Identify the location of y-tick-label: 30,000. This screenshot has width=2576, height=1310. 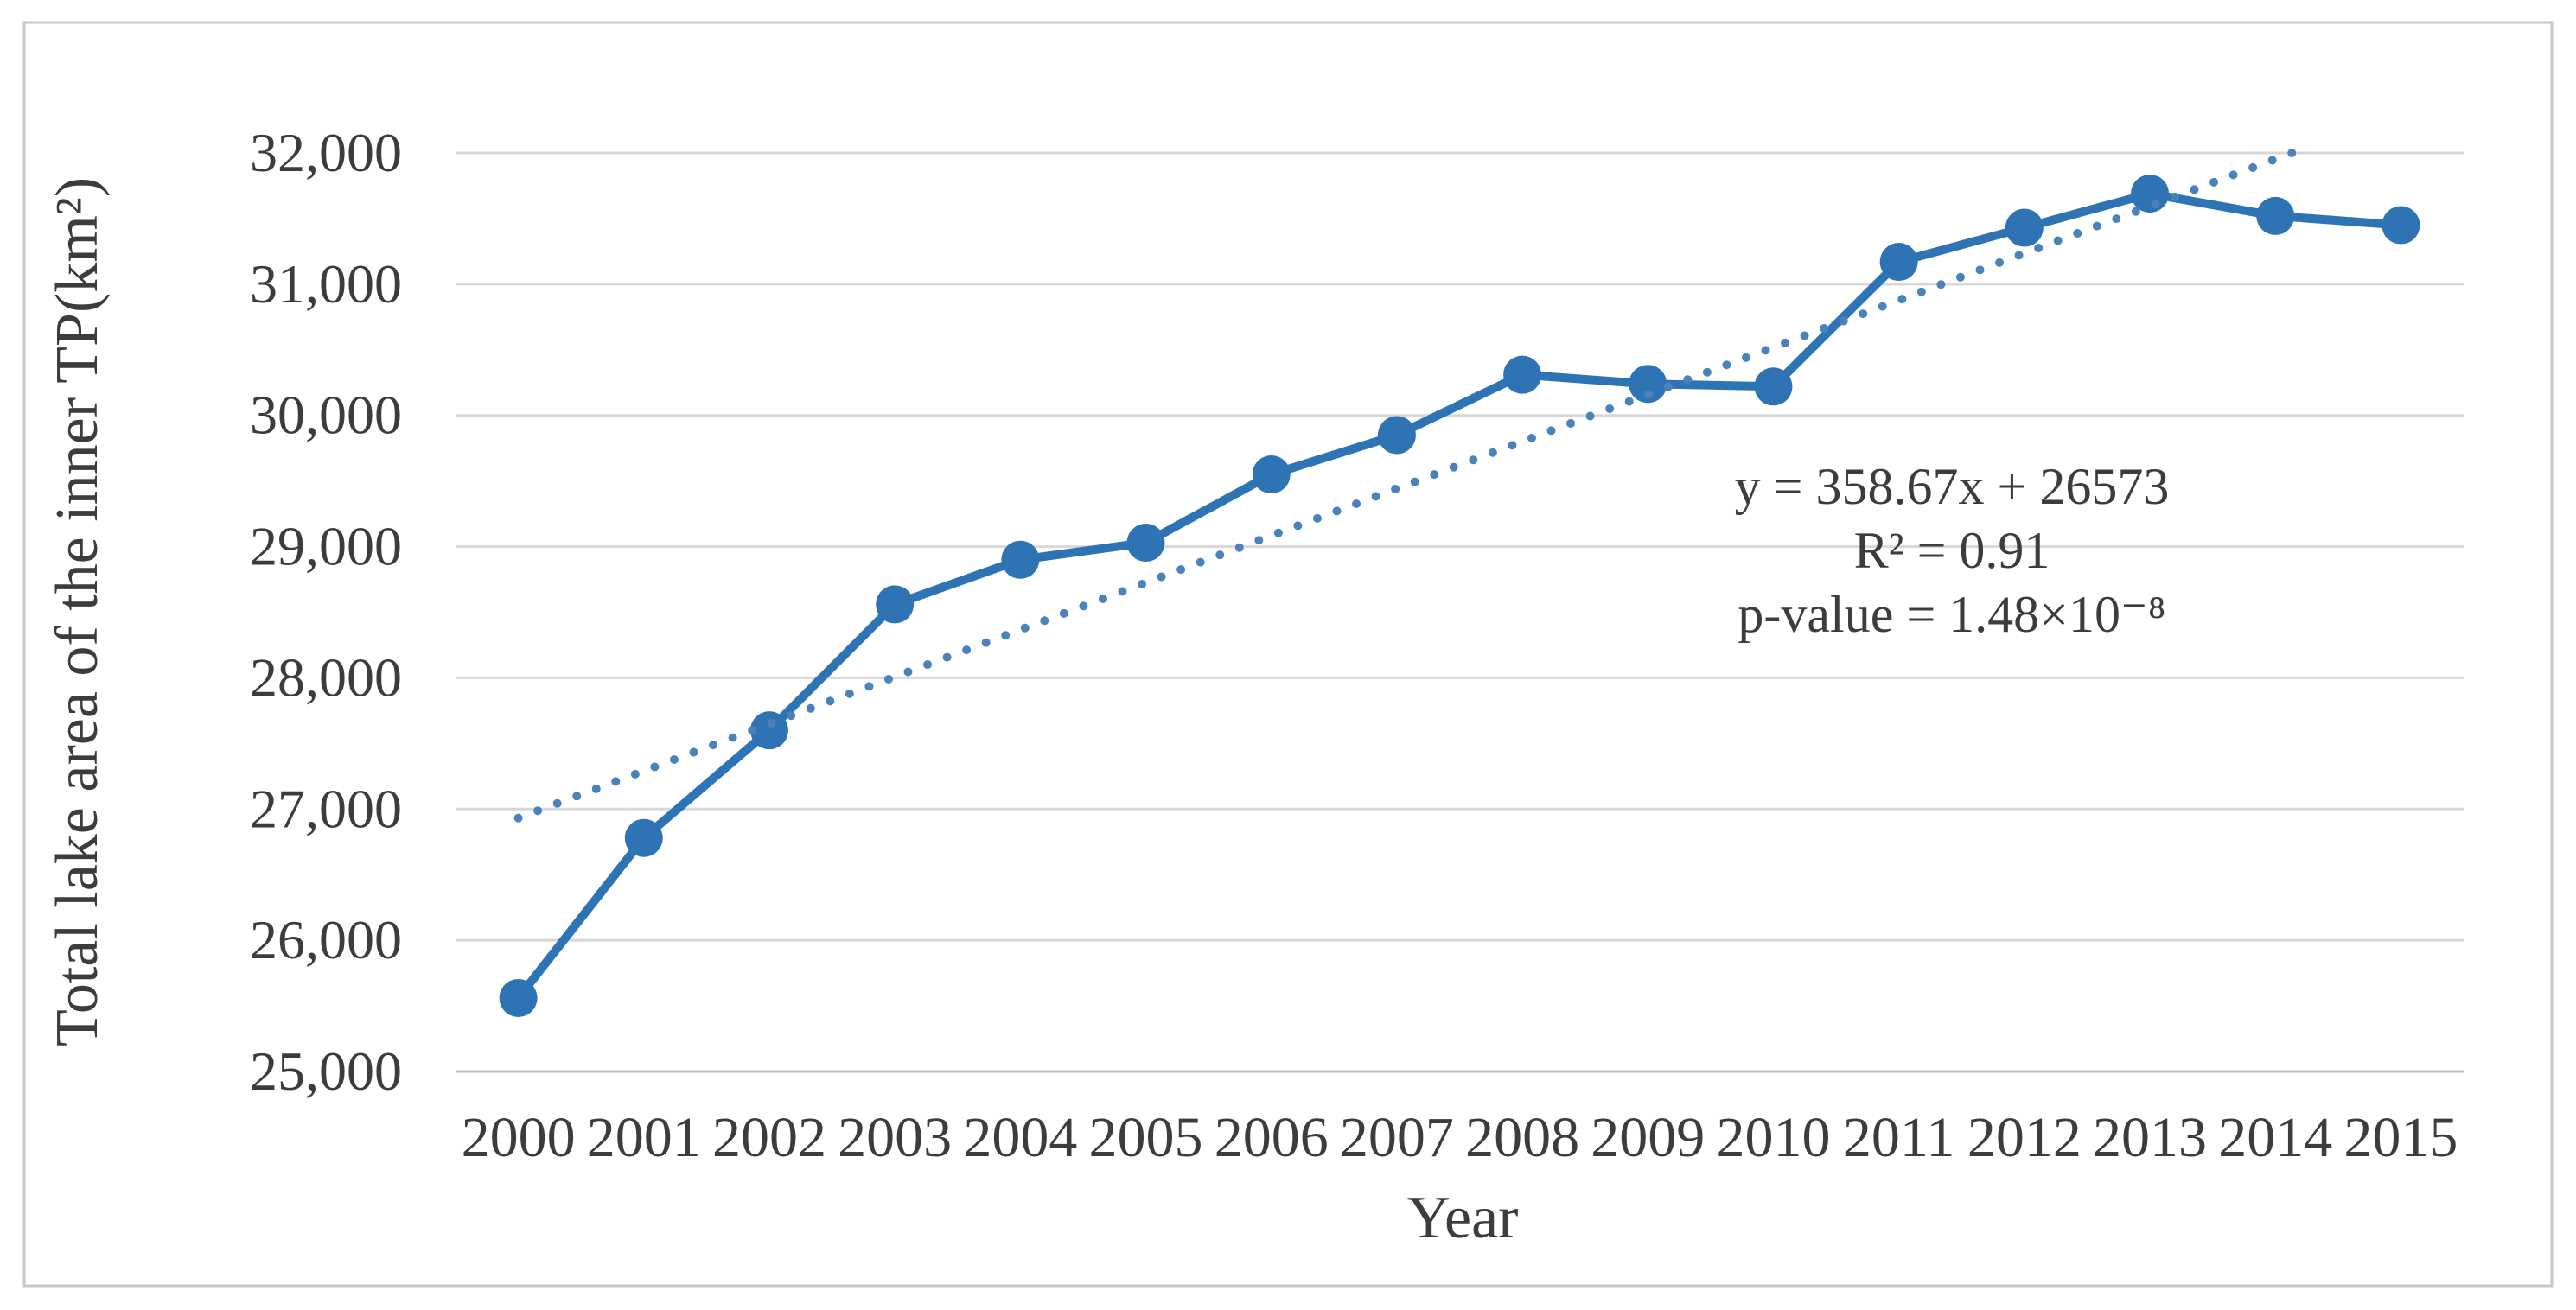
(326, 415).